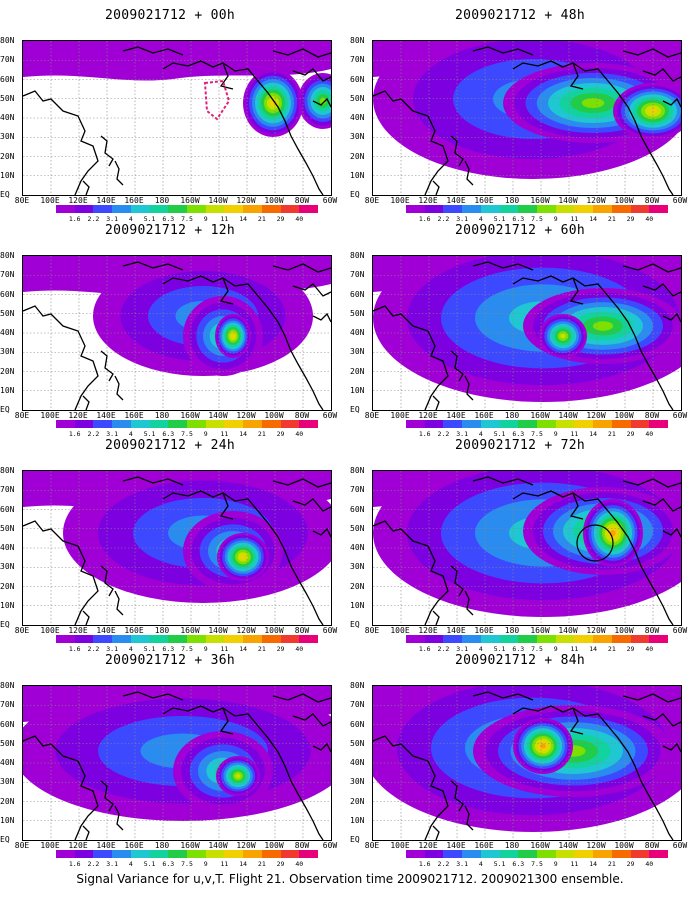 Image resolution: width=700 pixels, height=900 pixels. Describe the element at coordinates (520, 660) in the screenshot. I see `panel-title: 2009021712 + 84h` at that location.